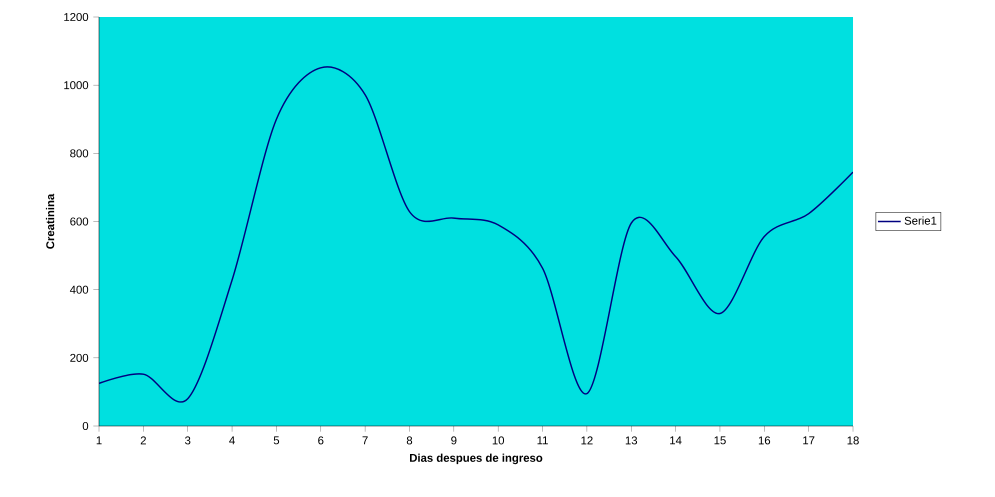  I want to click on x-tick-label: 3, so click(187, 440).